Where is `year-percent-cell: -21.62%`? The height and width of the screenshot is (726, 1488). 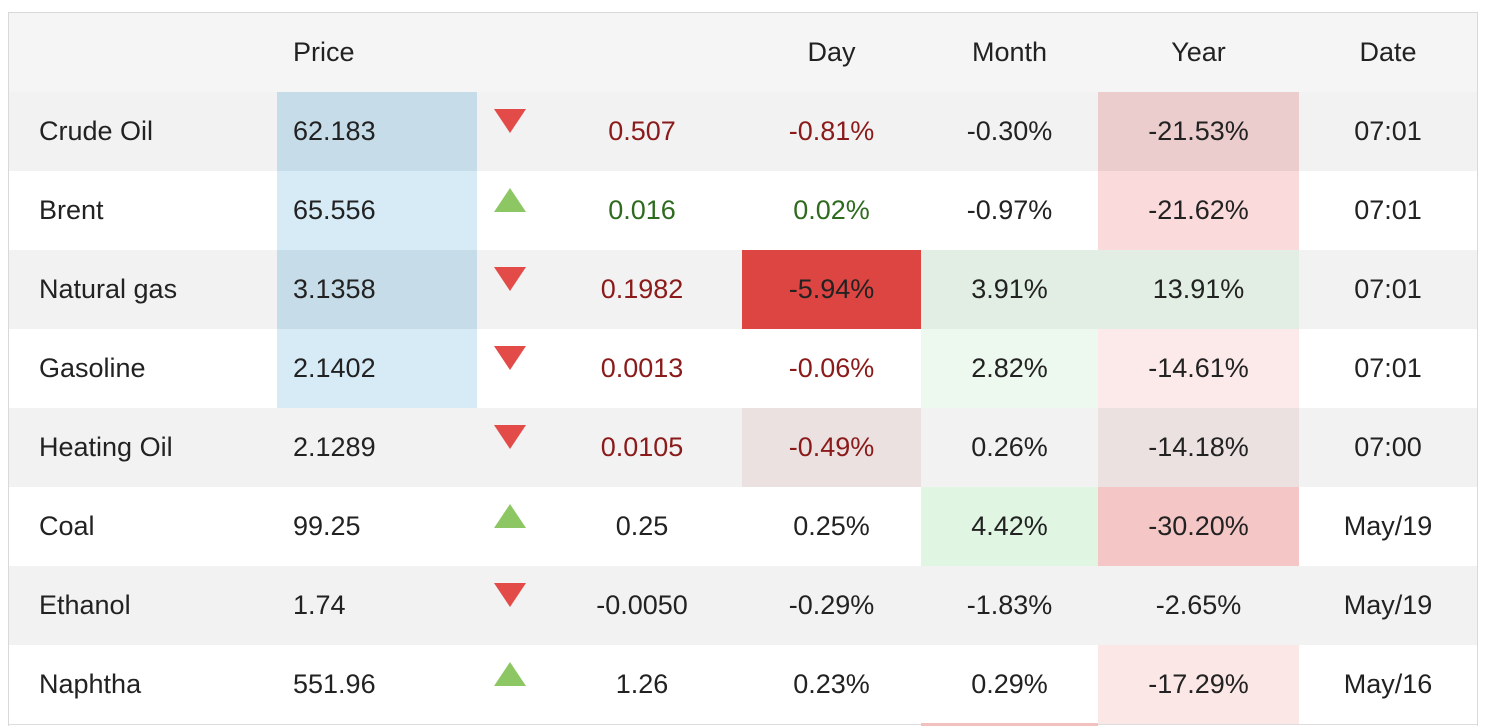
year-percent-cell: -21.62% is located at coordinates (1198, 210).